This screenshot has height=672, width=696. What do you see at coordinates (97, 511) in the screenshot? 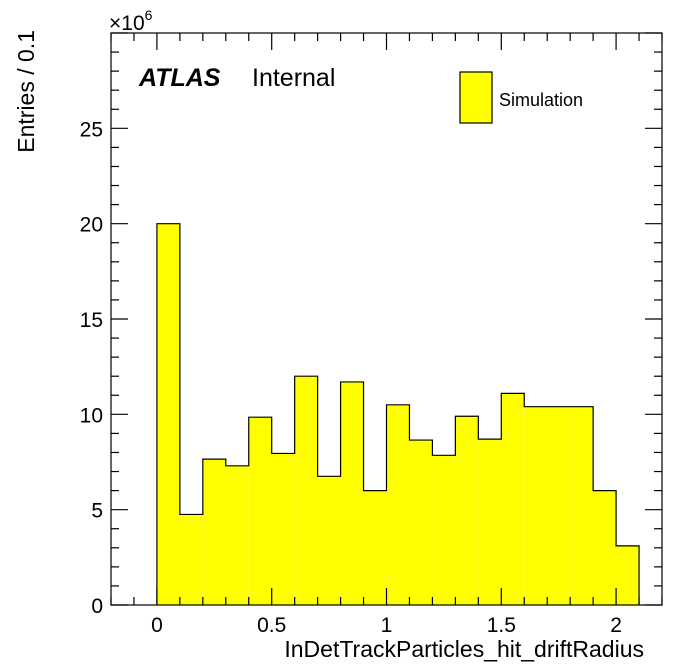
I see `y-tick-label: 5` at bounding box center [97, 511].